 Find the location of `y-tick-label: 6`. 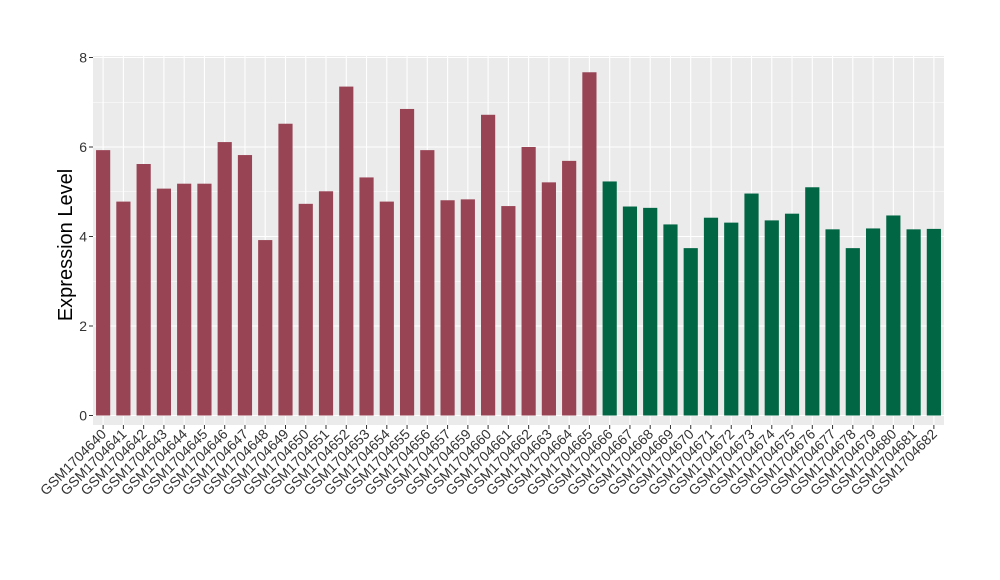

y-tick-label: 6 is located at coordinates (83, 147).